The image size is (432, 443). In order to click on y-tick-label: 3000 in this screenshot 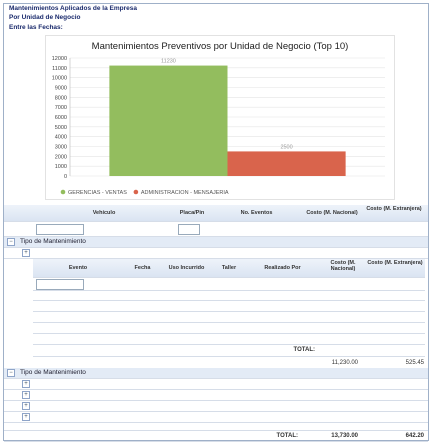, I will do `click(61, 148)`.